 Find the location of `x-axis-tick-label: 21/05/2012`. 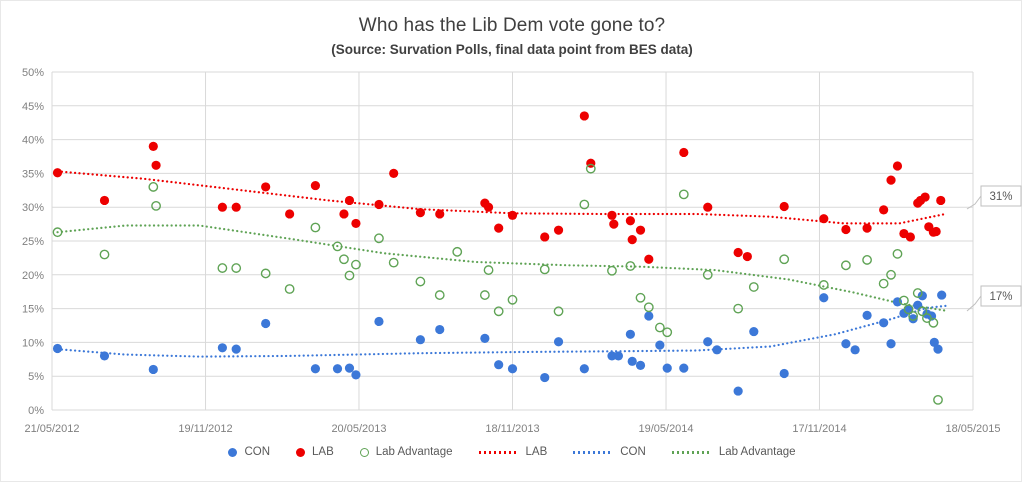

x-axis-tick-label: 21/05/2012 is located at coordinates (51, 429).